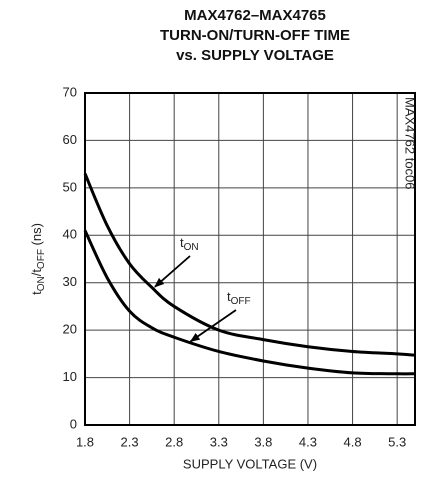 This screenshot has height=482, width=433. What do you see at coordinates (85, 441) in the screenshot?
I see `x-tick-label: 1.8` at bounding box center [85, 441].